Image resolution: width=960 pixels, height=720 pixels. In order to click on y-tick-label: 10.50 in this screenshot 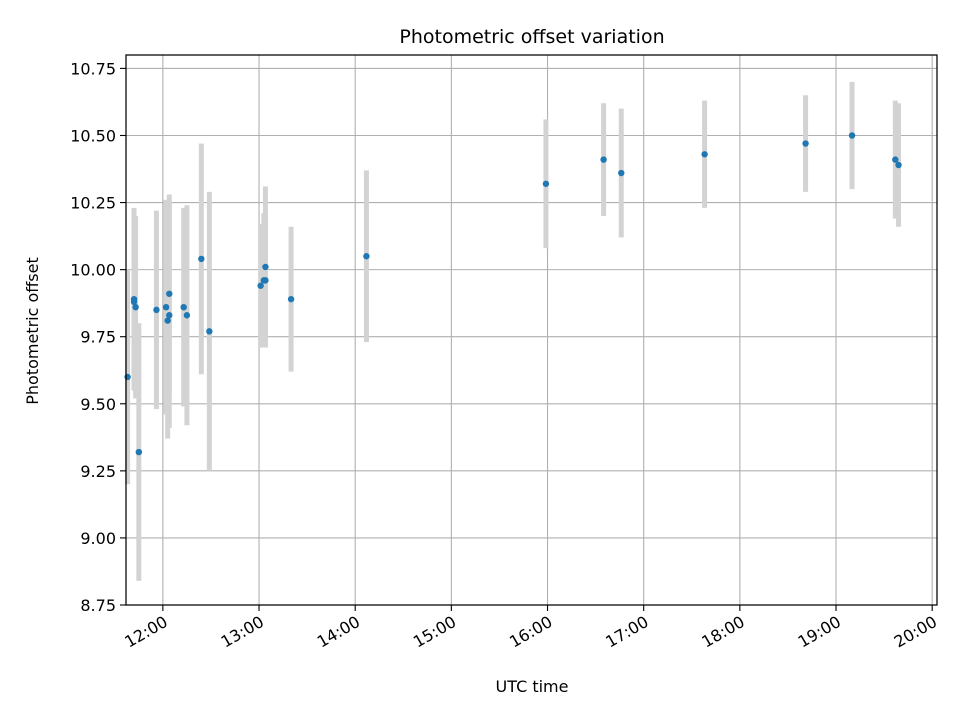, I will do `click(93, 135)`.